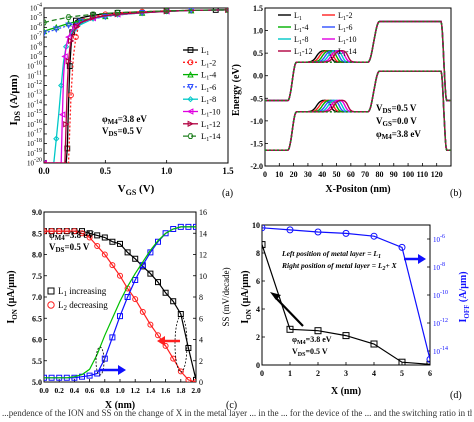 The image size is (474, 422). What do you see at coordinates (203, 276) in the screenshot?
I see `panel-c-right-y-tick-label: 10` at bounding box center [203, 276].